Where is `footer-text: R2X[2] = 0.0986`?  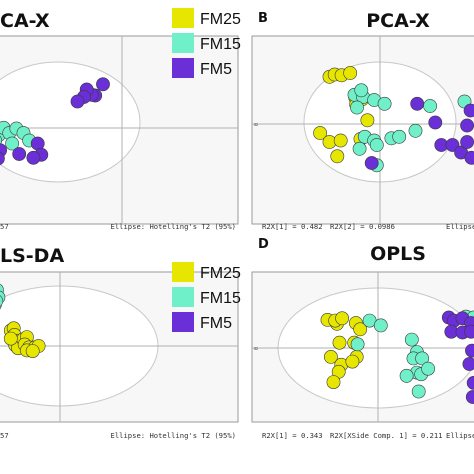
footer-text: R2X[2] = 0.0986 is located at coordinates (362, 226).